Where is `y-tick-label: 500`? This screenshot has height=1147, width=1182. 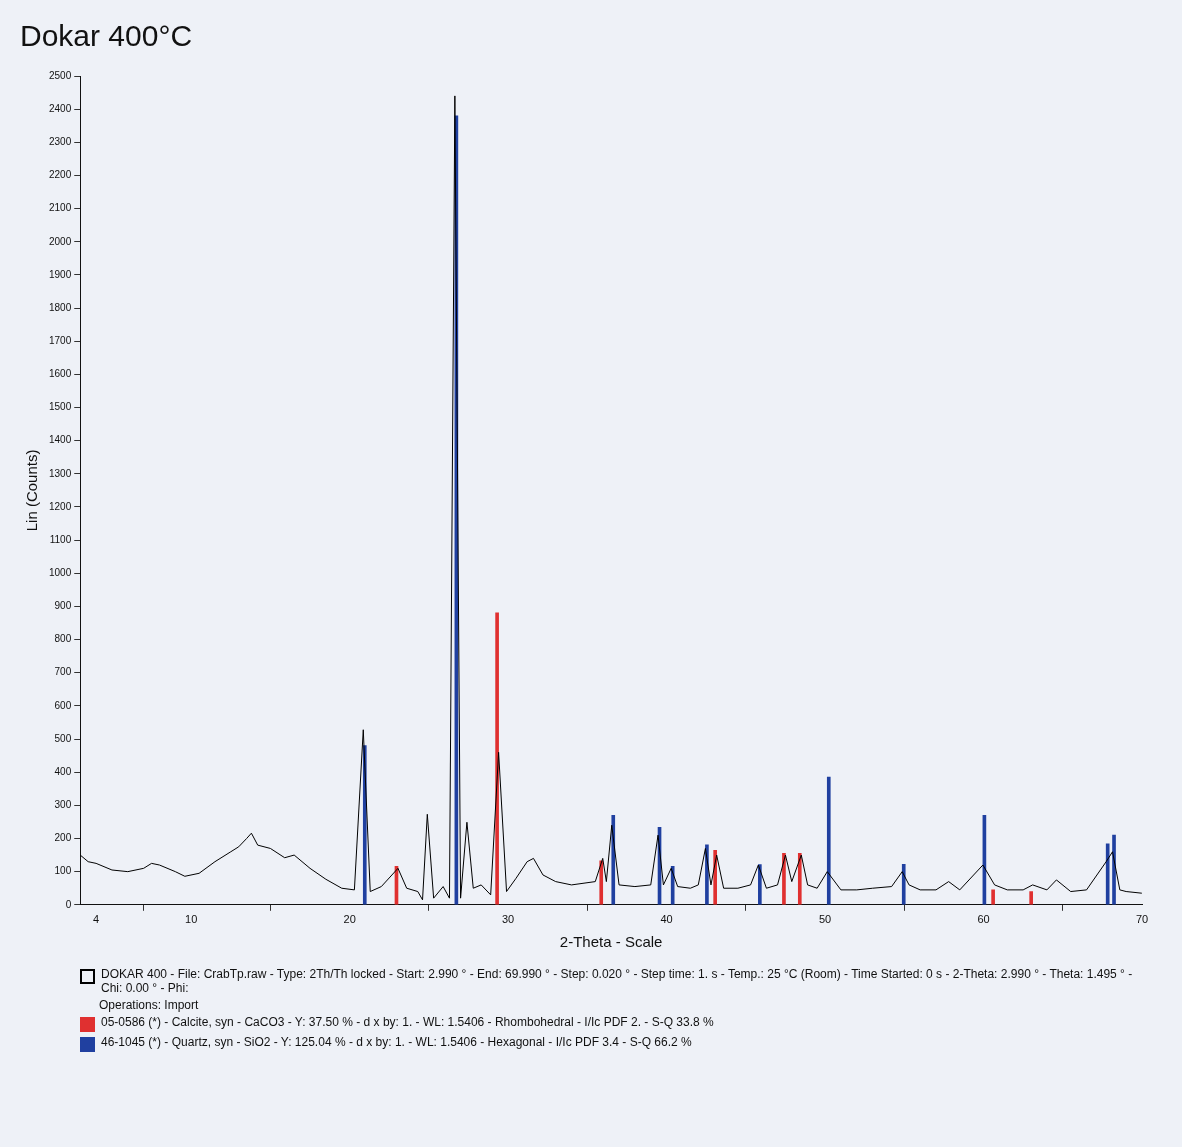 y-tick-label: 500 is located at coordinates (63, 738).